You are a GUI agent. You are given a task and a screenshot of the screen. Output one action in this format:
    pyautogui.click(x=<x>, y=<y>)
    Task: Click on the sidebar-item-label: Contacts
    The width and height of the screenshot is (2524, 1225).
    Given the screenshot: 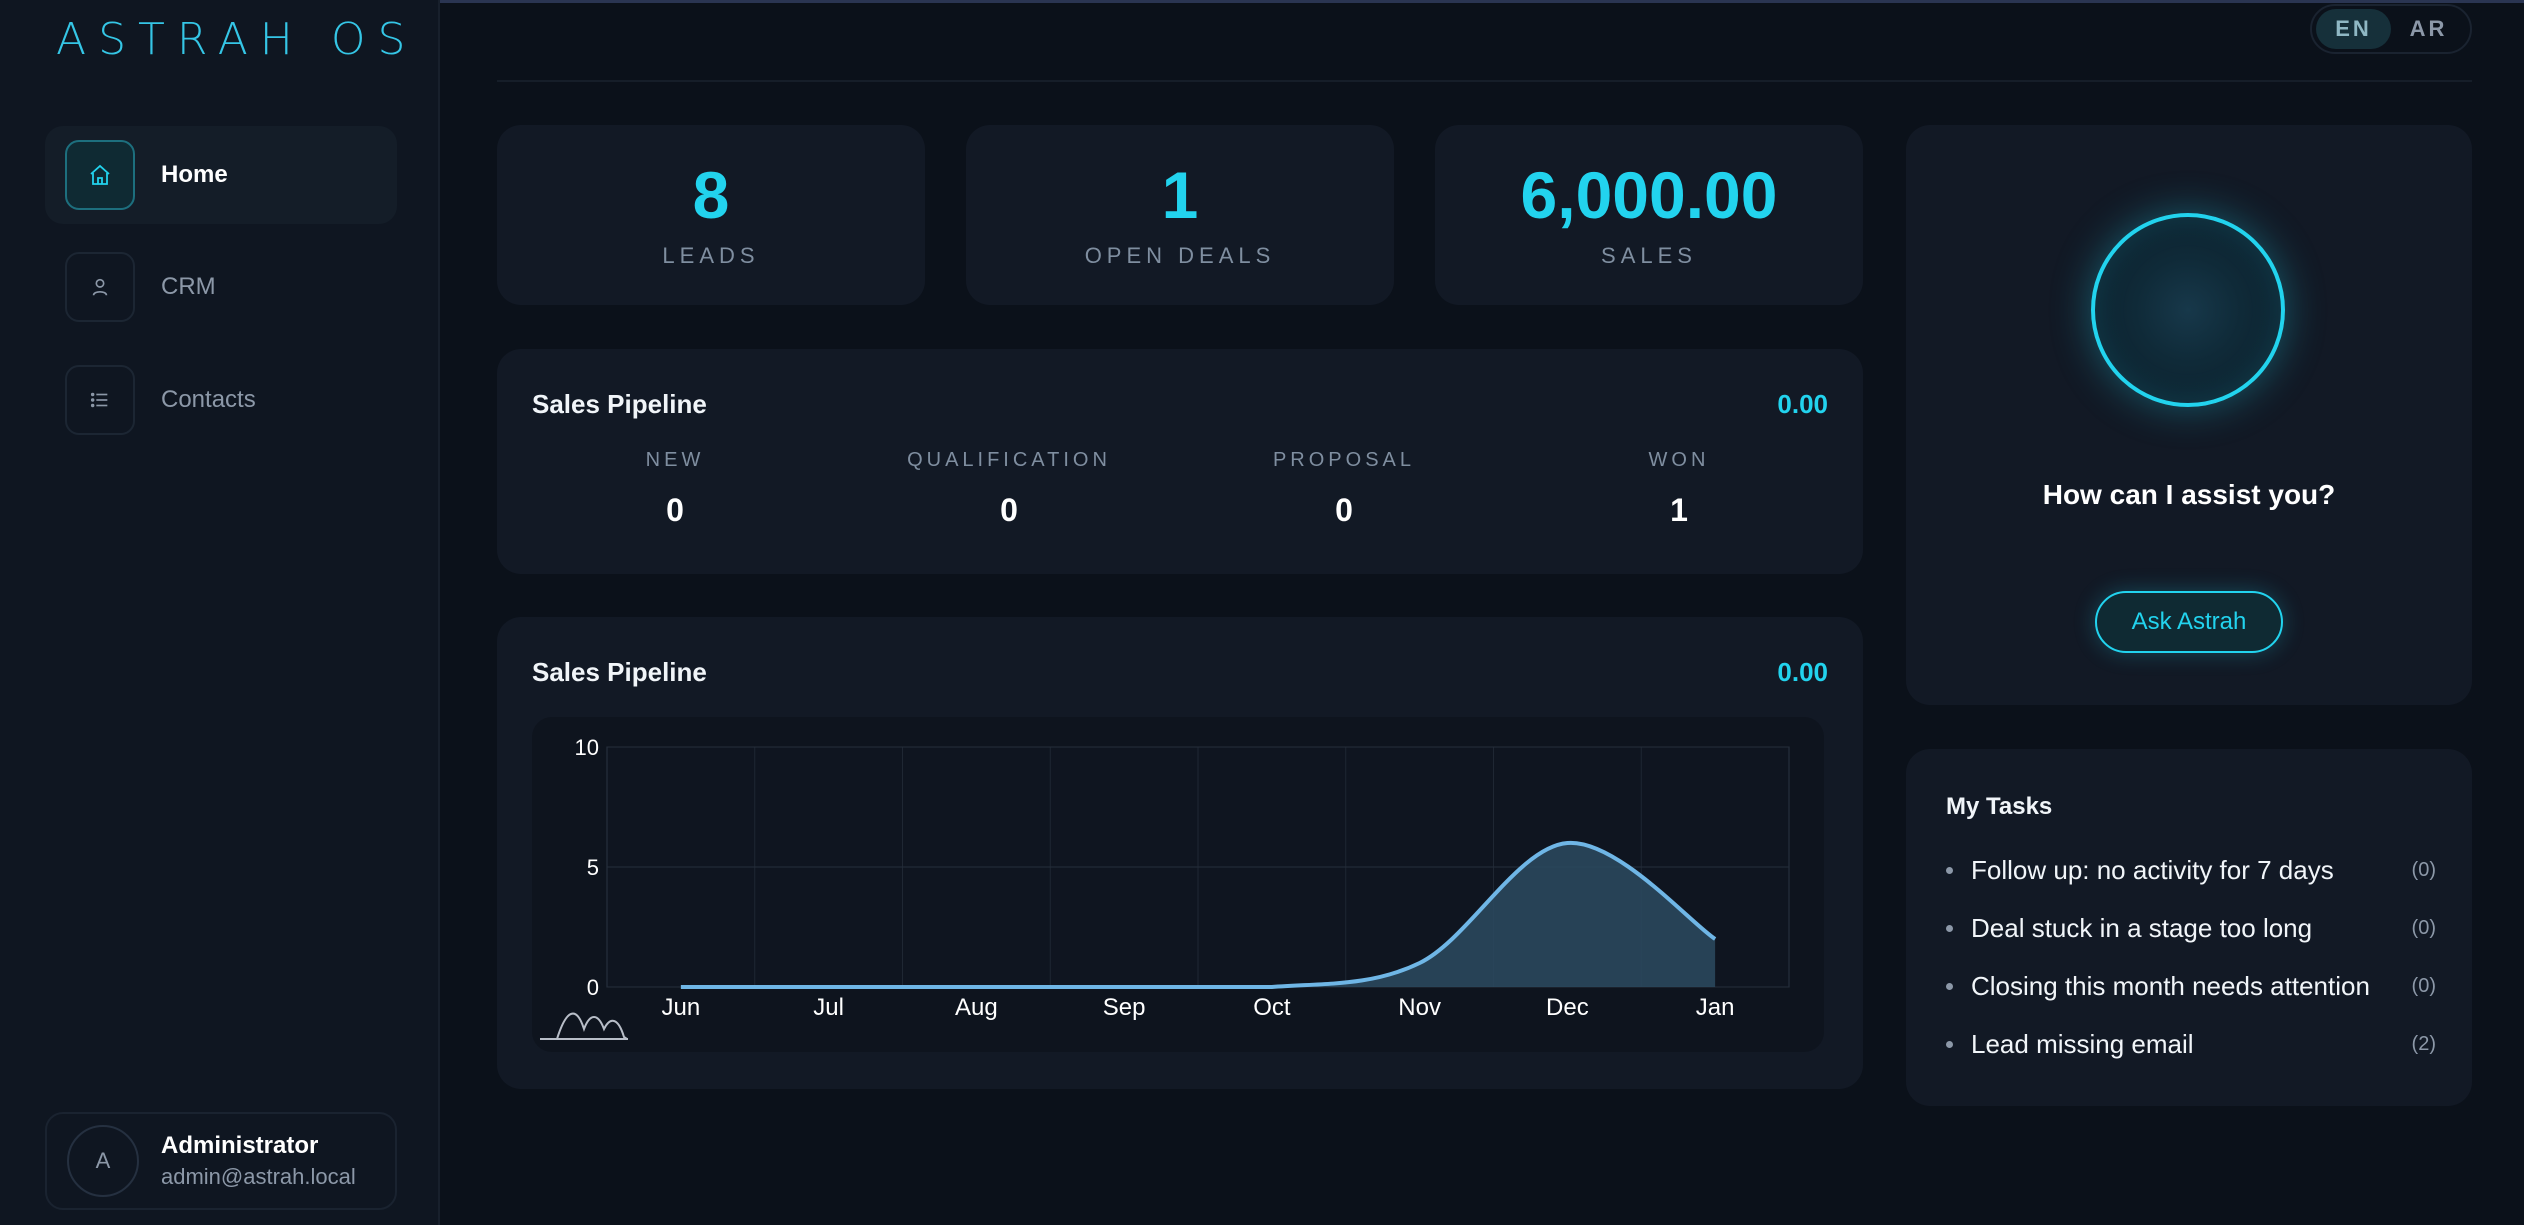 What is the action you would take?
    pyautogui.click(x=208, y=399)
    